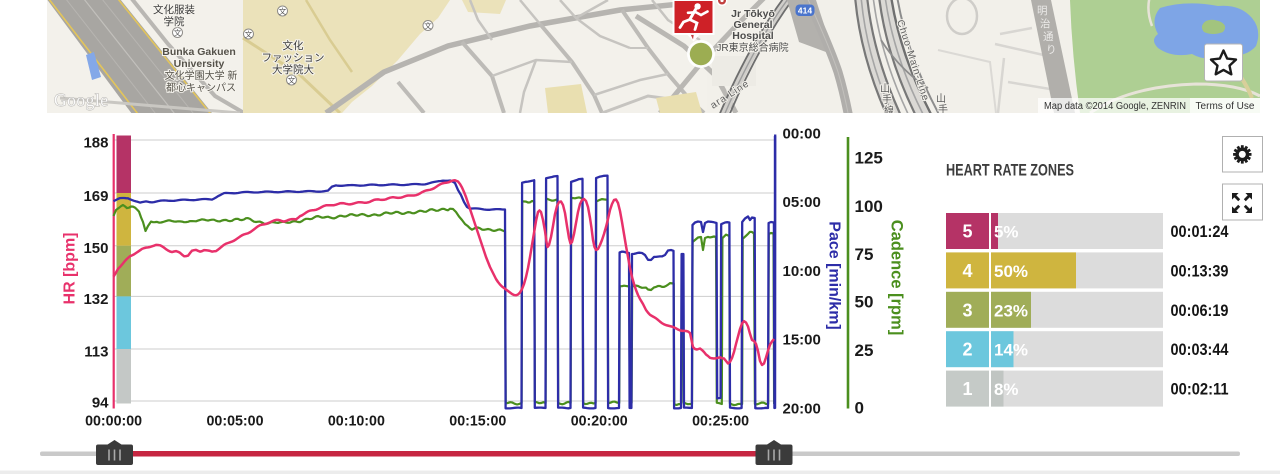  What do you see at coordinates (967, 310) in the screenshot?
I see `svg-text: 3` at bounding box center [967, 310].